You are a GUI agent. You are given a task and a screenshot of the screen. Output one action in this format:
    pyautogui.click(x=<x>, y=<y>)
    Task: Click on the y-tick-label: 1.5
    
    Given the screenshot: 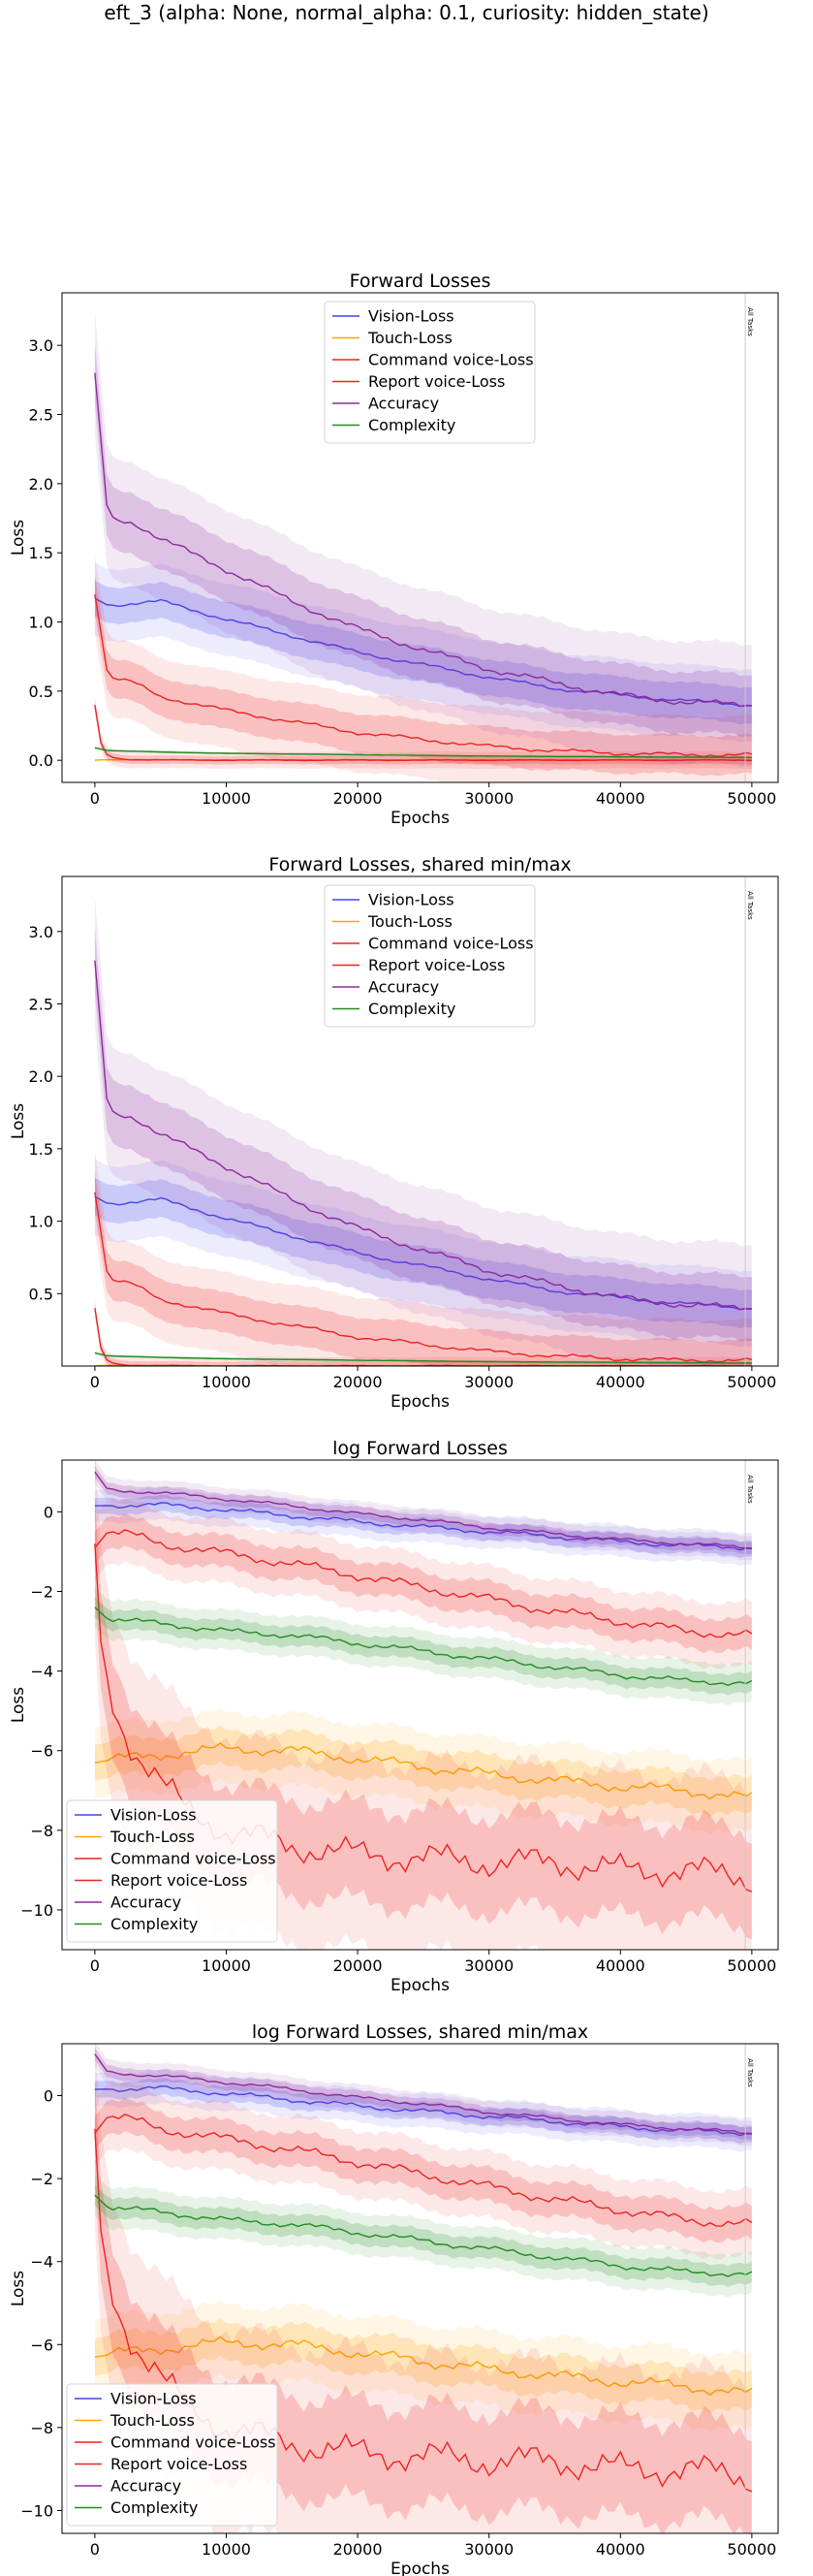 What is the action you would take?
    pyautogui.click(x=41, y=1150)
    